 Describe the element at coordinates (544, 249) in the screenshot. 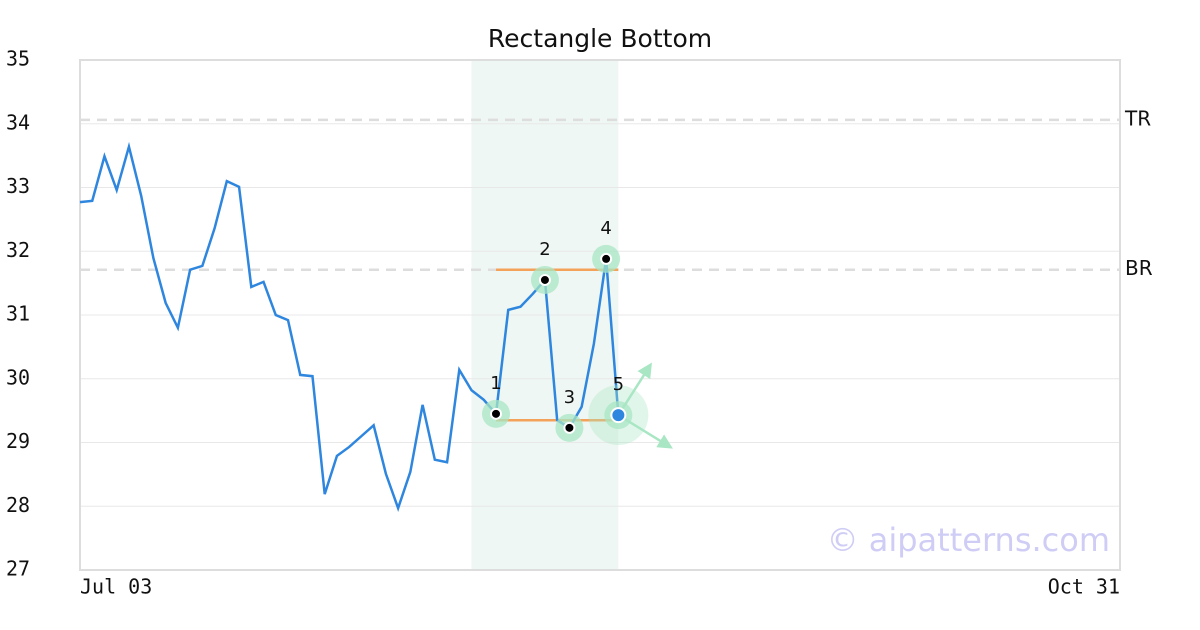

I see `point-label: 2` at that location.